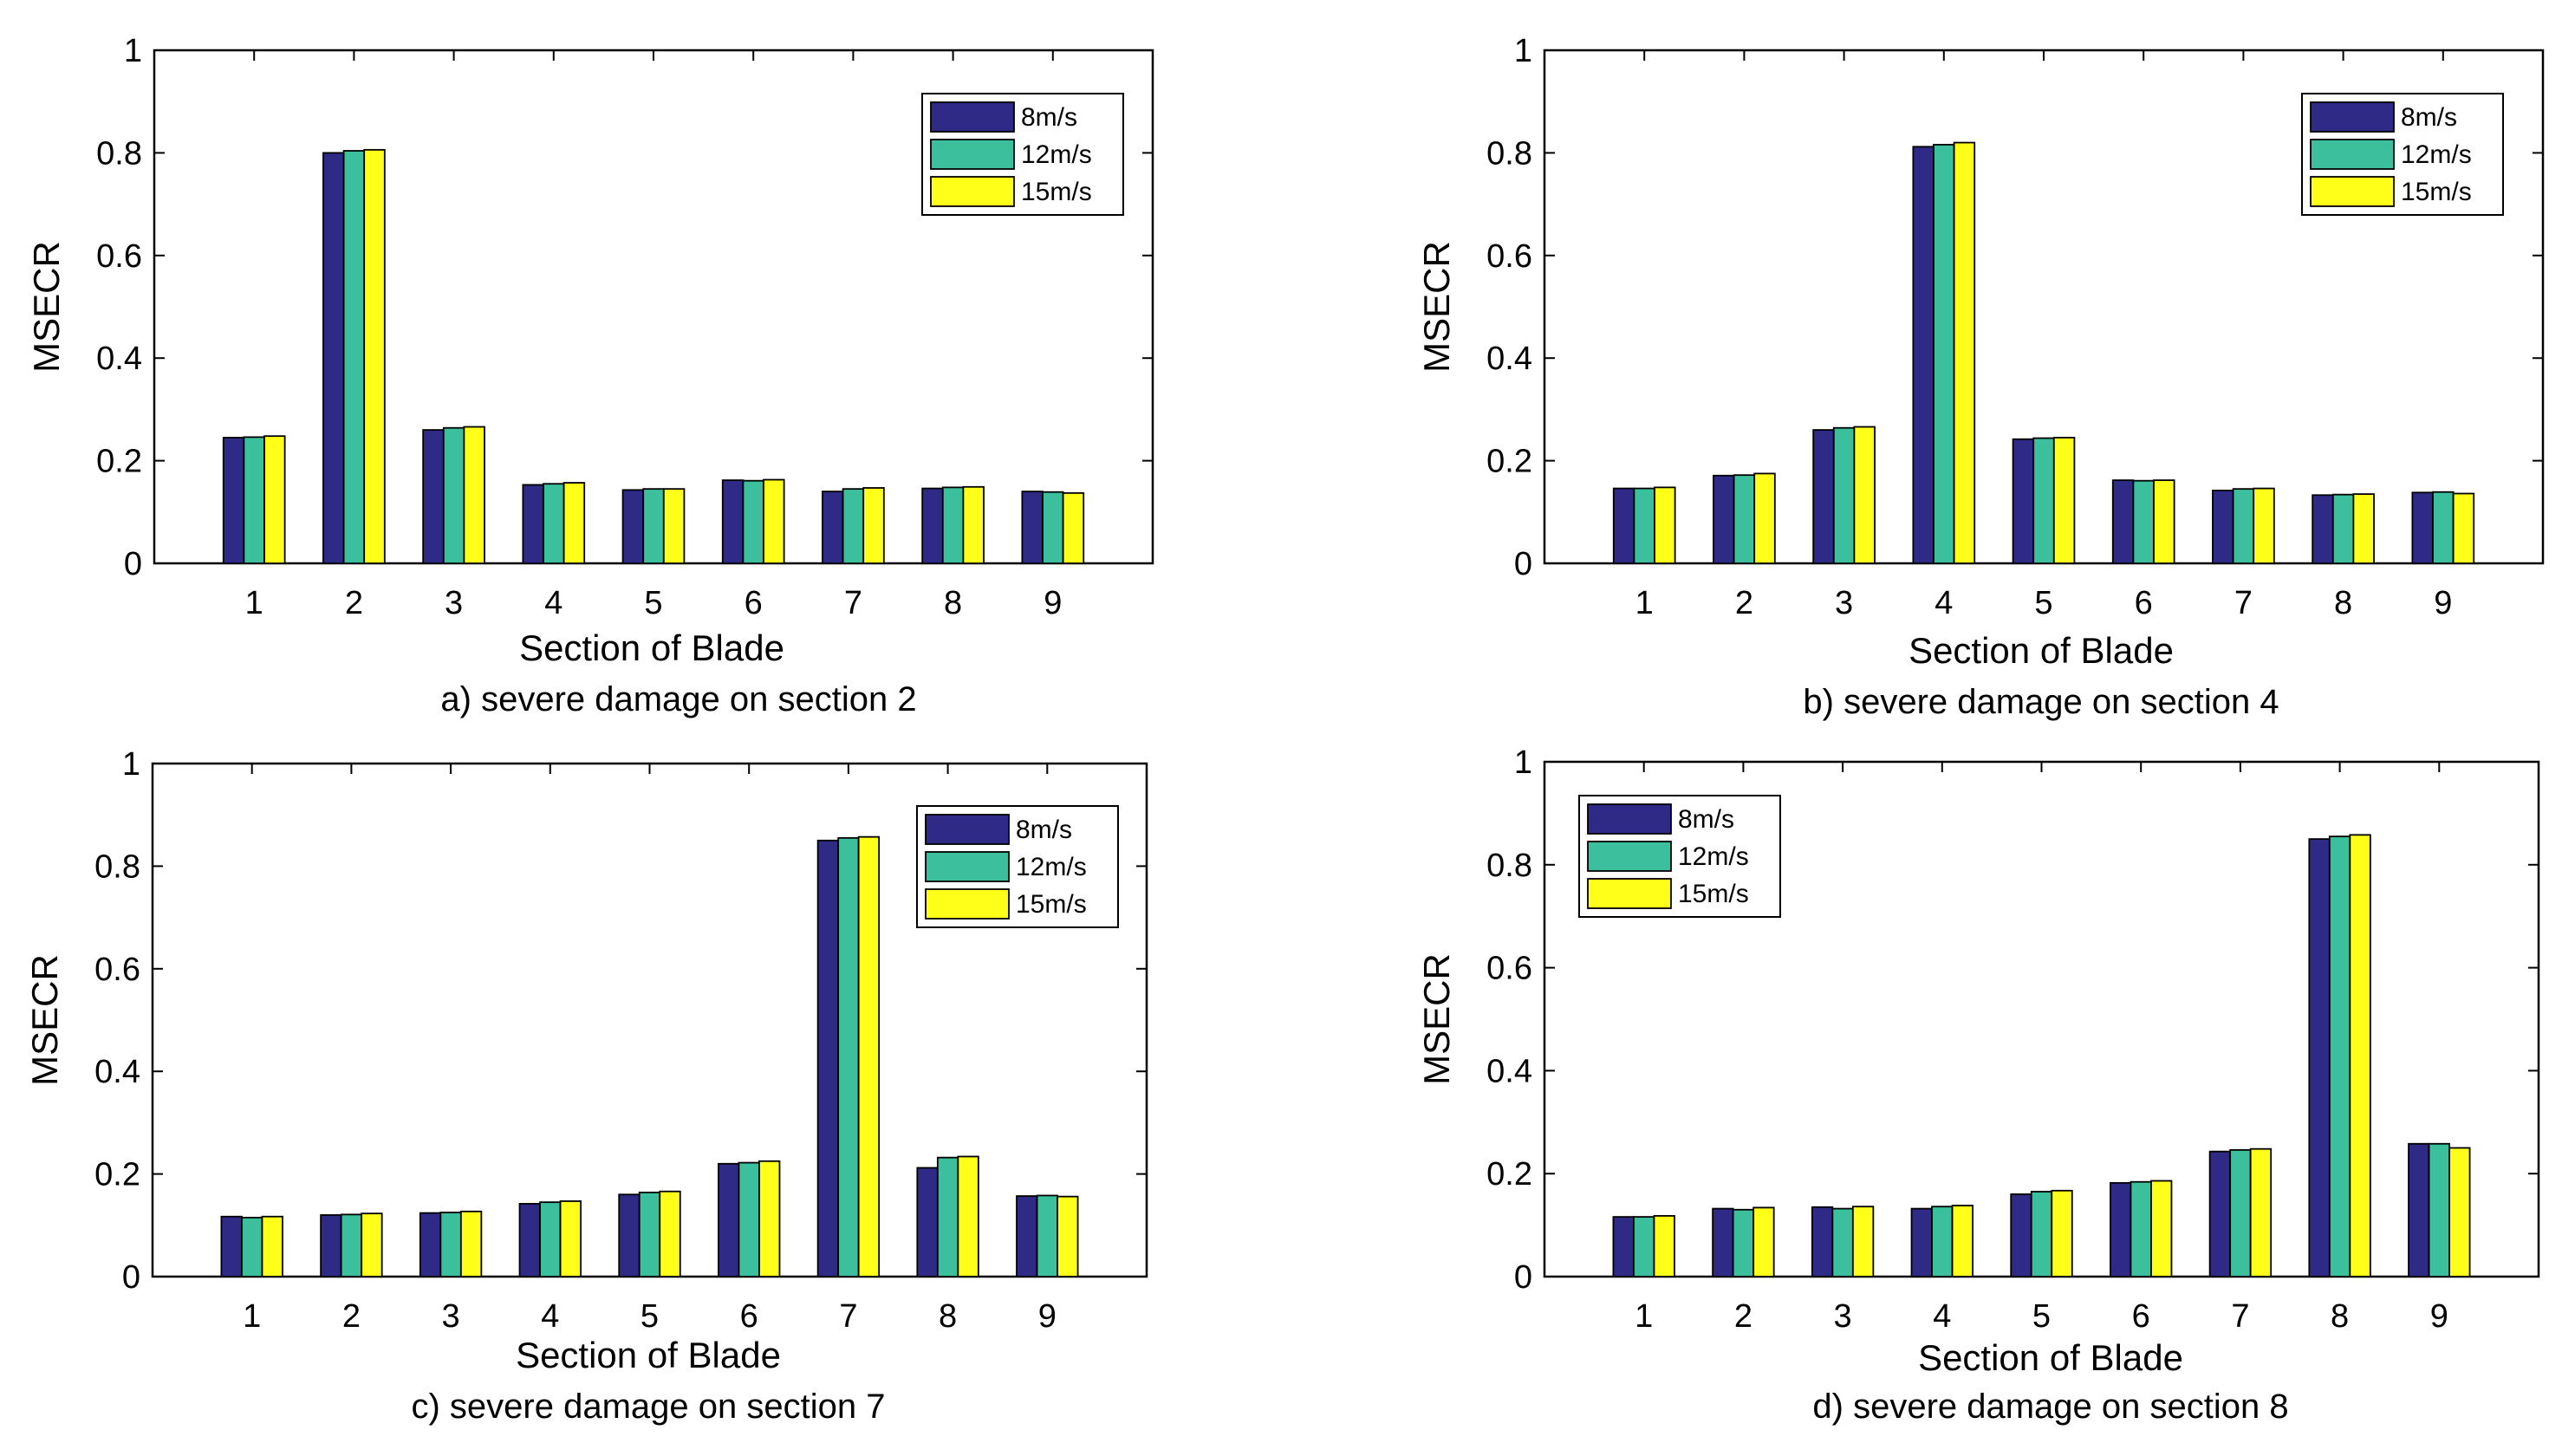 The width and height of the screenshot is (2575, 1456). I want to click on y-tick-label: 1, so click(1523, 762).